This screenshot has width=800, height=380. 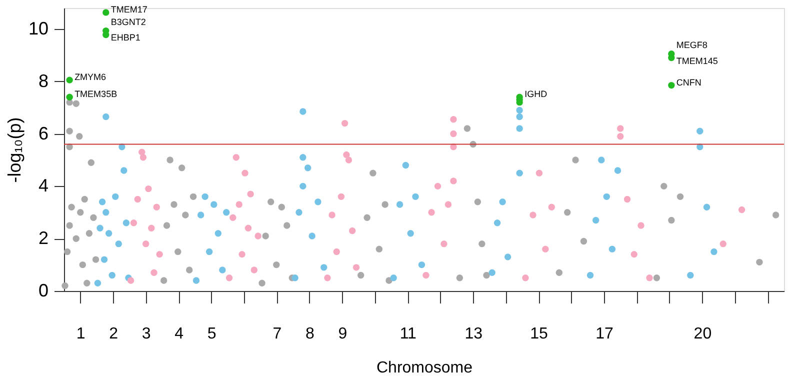 What do you see at coordinates (43, 186) in the screenshot?
I see `y-tick-label: 4` at bounding box center [43, 186].